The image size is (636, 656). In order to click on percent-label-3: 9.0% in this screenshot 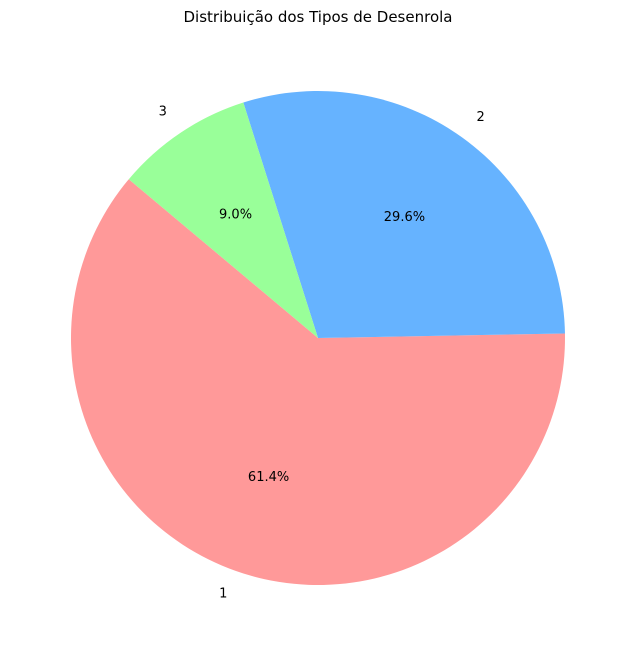, I will do `click(235, 214)`.